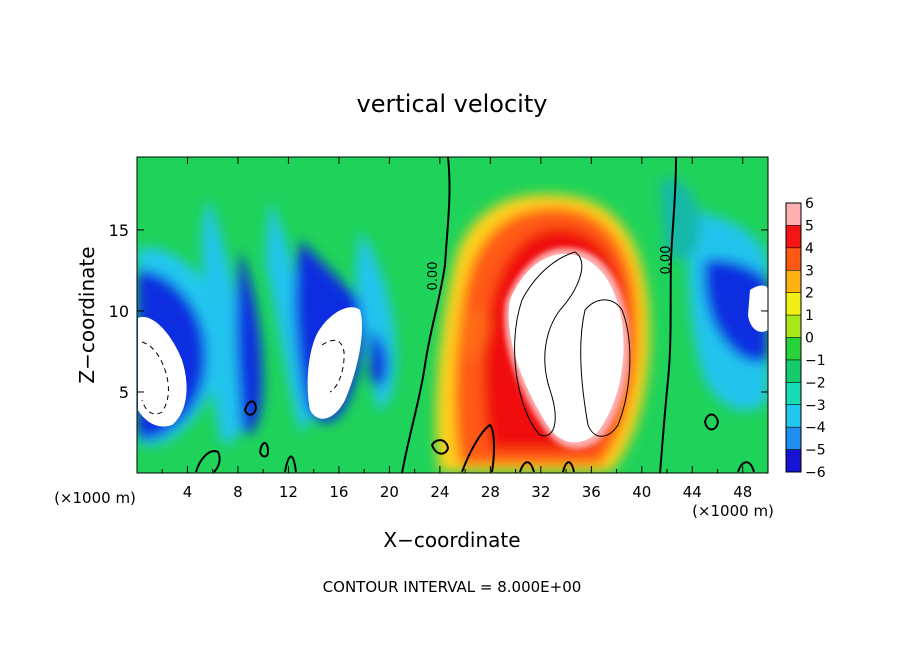 The width and height of the screenshot is (904, 654). I want to click on x-unit-right: (×1000 m), so click(733, 511).